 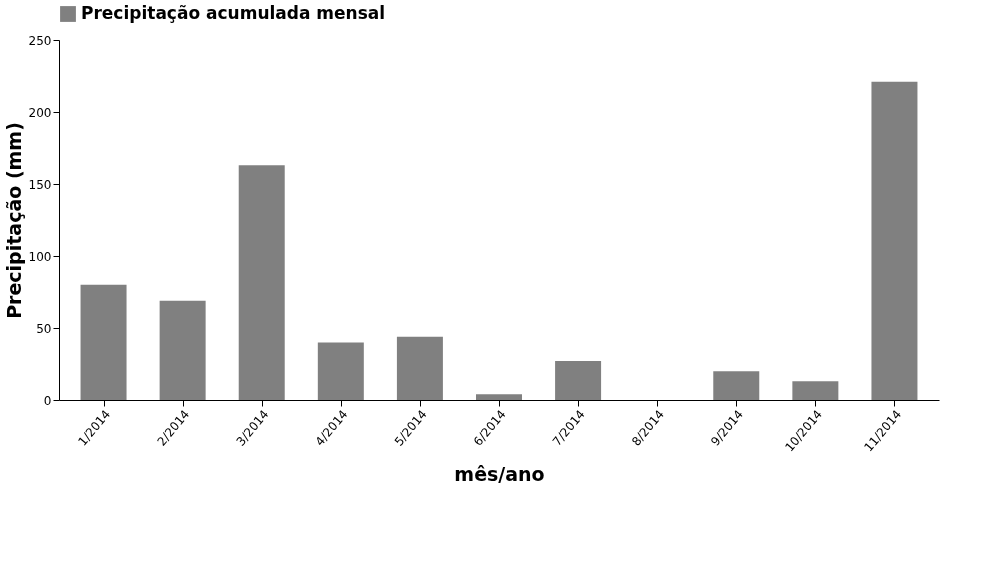 I want to click on y-tick-label: 50, so click(x=44, y=328).